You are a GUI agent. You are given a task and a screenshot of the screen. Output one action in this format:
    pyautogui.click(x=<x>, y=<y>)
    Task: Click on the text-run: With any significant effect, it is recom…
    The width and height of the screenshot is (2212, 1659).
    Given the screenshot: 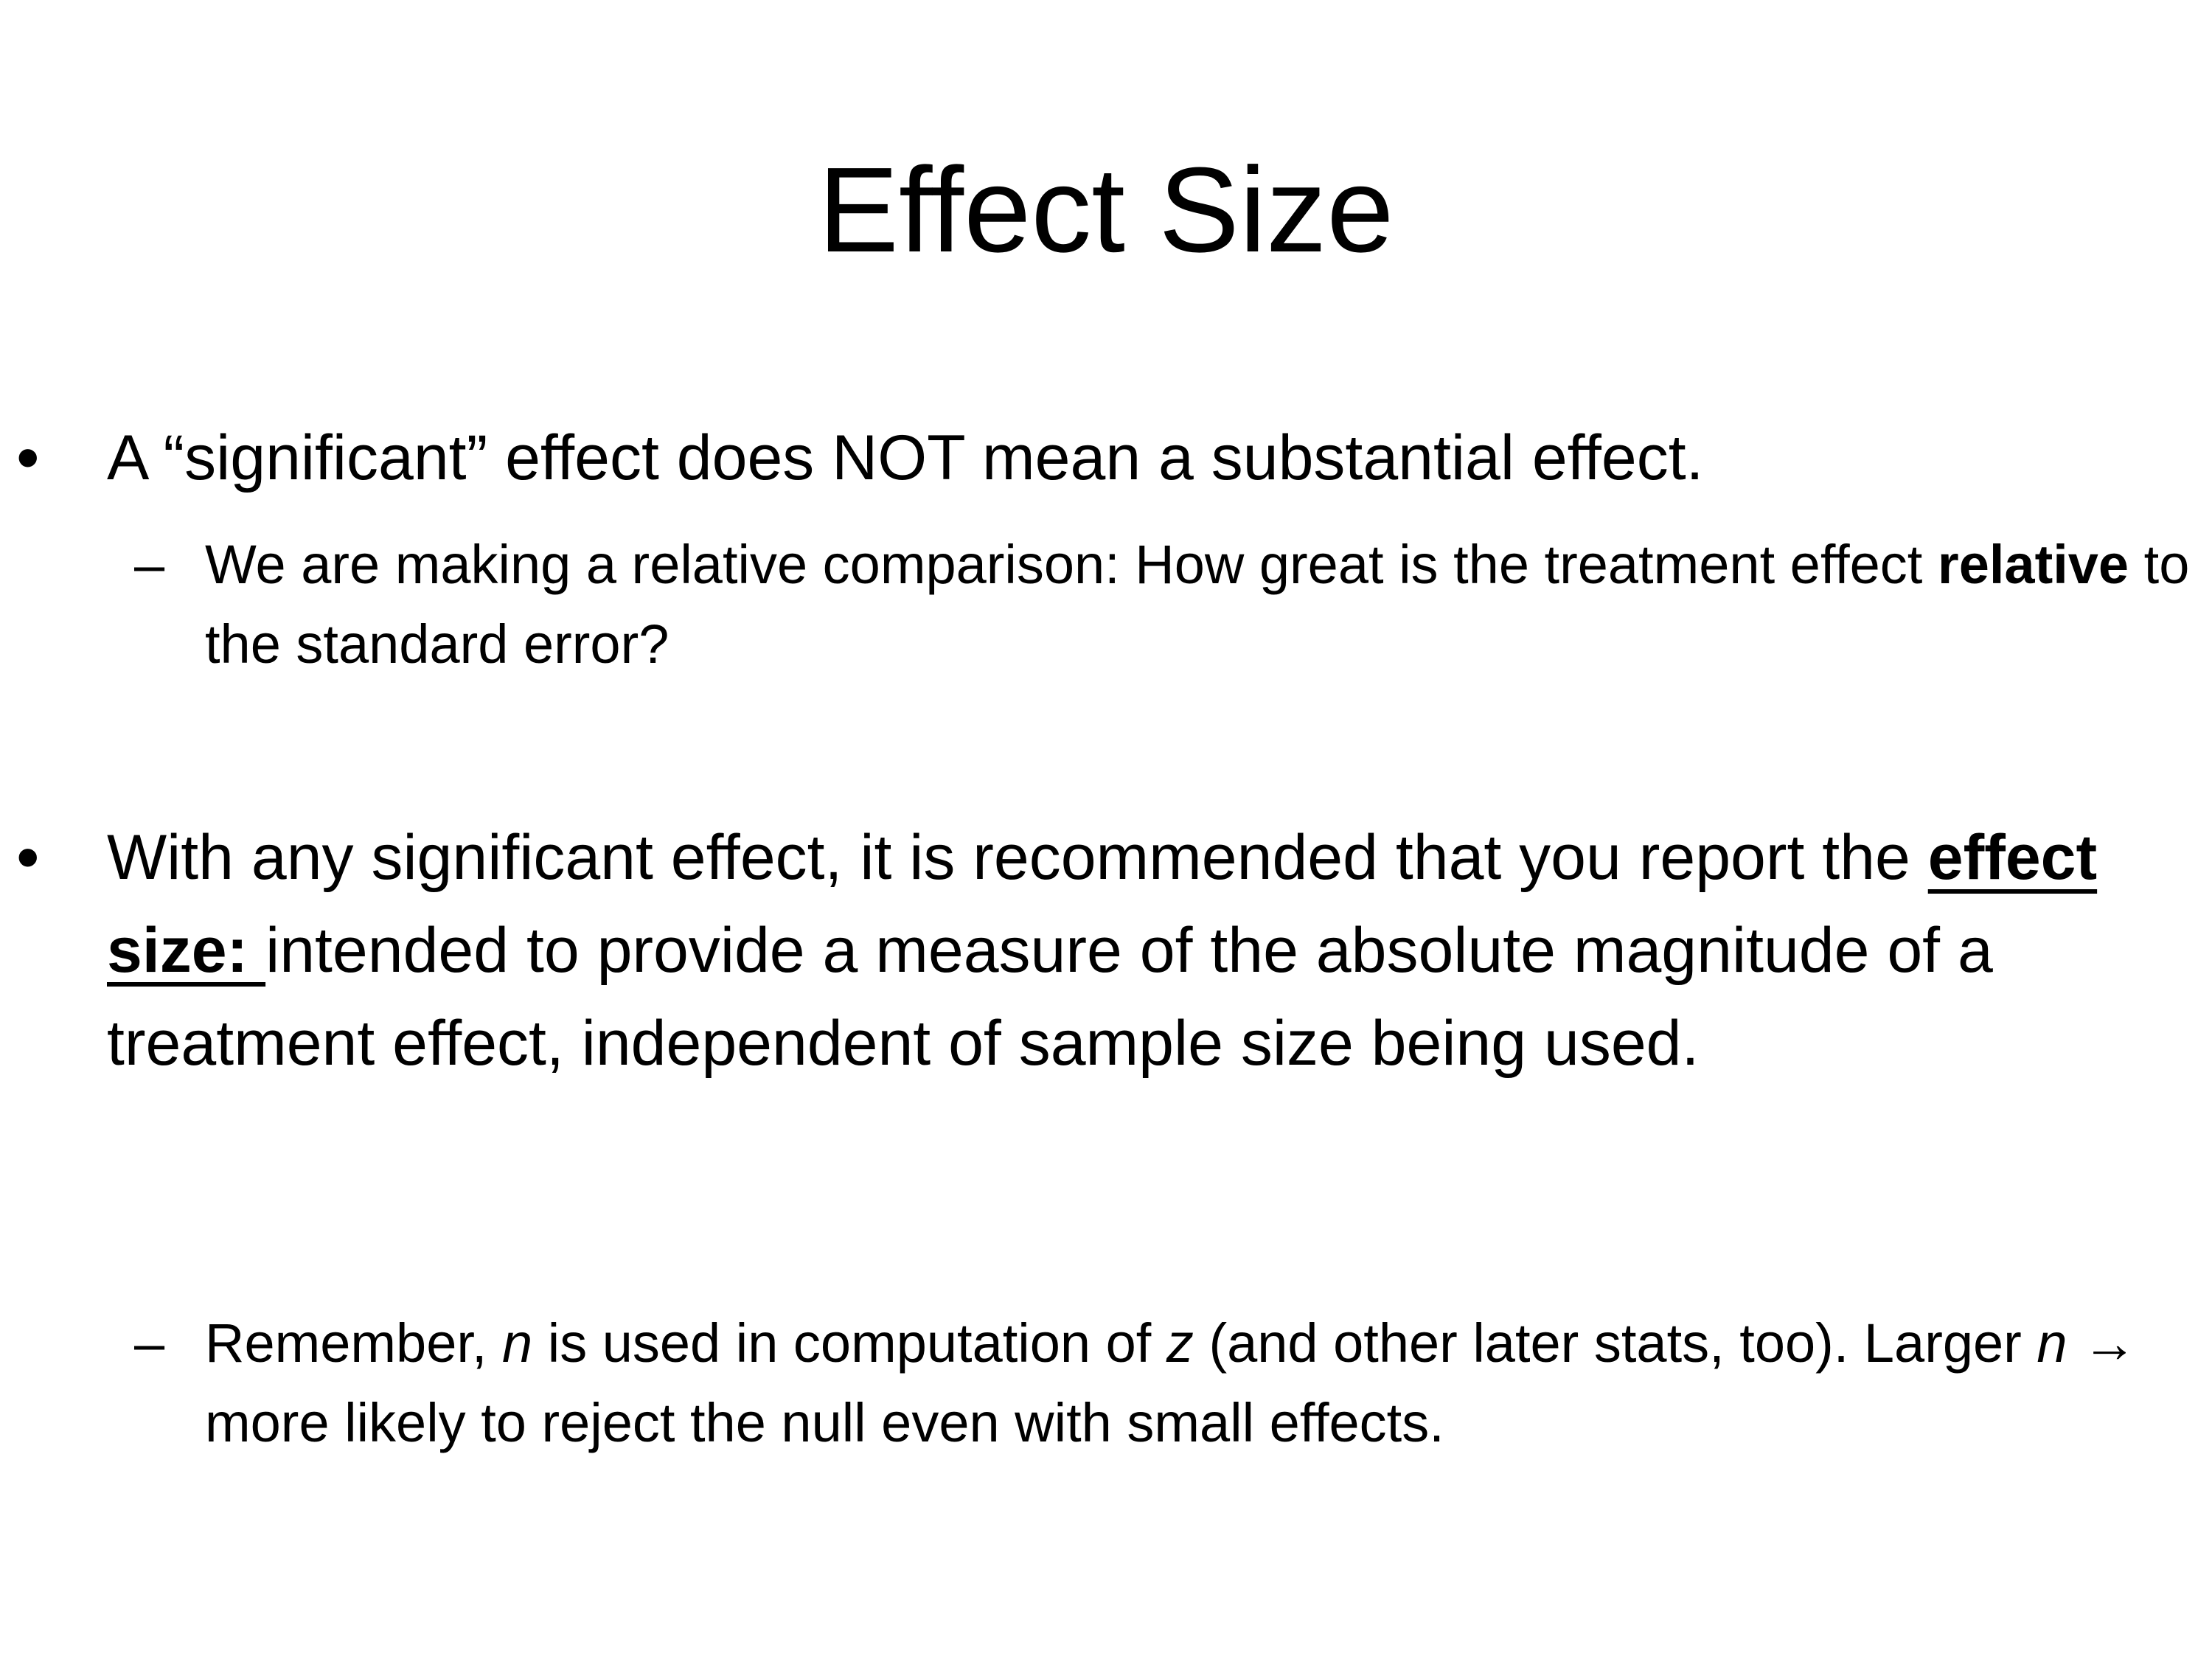 What is the action you would take?
    pyautogui.click(x=1017, y=857)
    